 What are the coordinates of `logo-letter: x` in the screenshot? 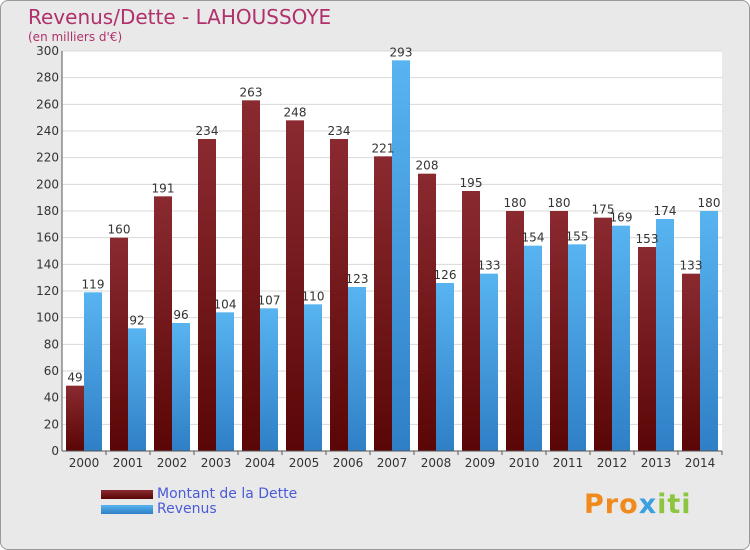 It's located at (648, 504).